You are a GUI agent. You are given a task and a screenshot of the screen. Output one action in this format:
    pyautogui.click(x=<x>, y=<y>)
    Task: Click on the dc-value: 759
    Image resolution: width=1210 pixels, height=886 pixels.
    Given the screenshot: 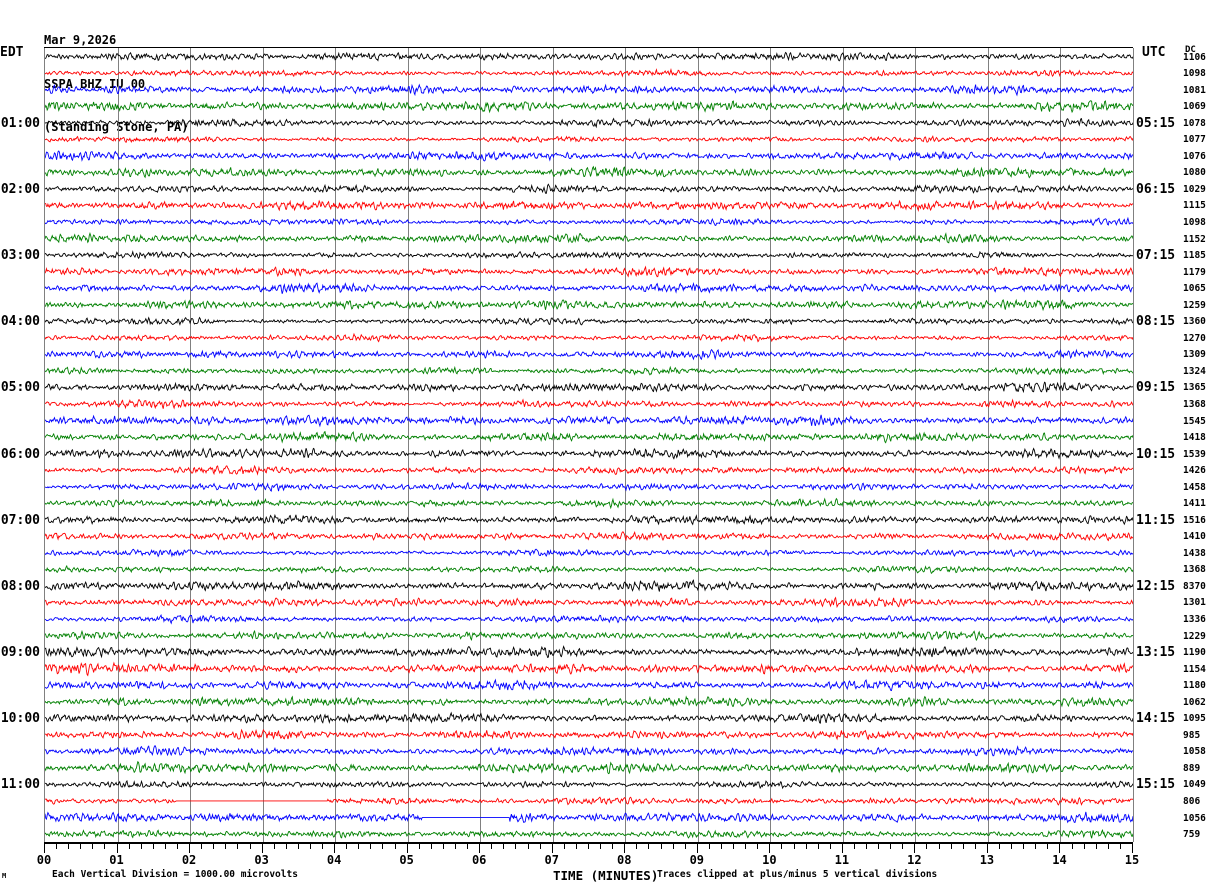 What is the action you would take?
    pyautogui.click(x=1192, y=835)
    